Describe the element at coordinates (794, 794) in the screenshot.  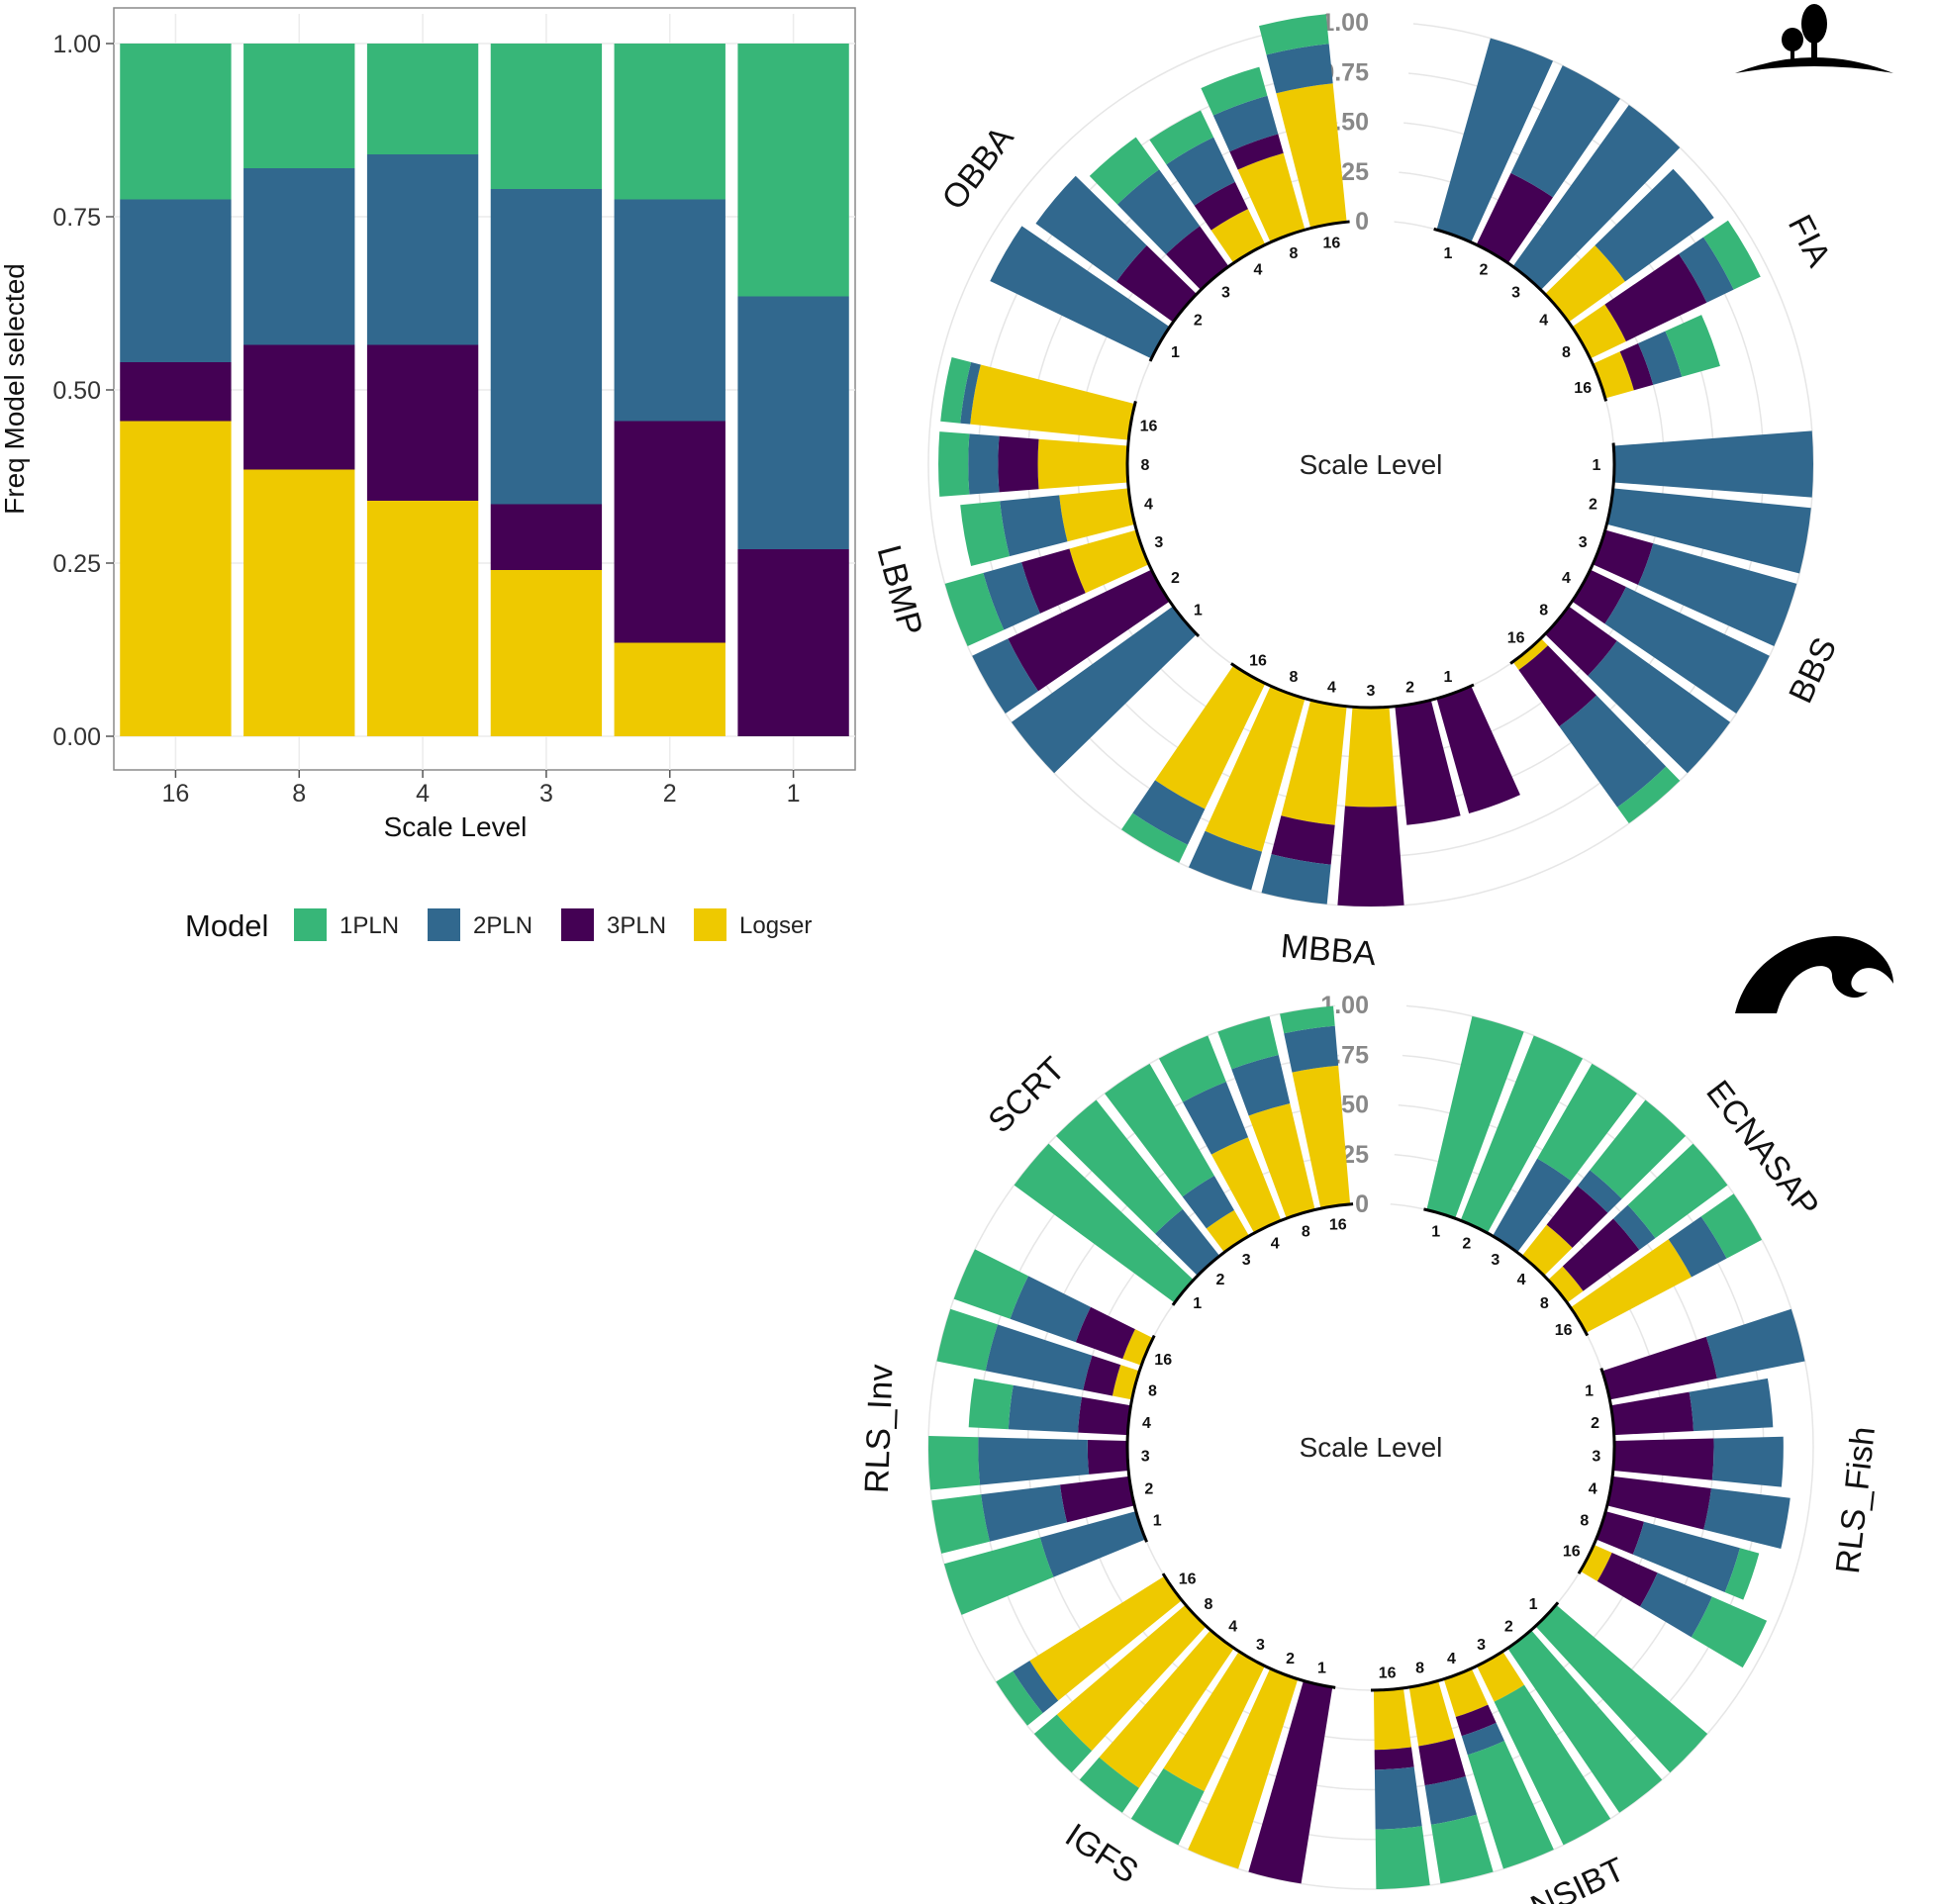
I see `x-tick-label: 1` at that location.